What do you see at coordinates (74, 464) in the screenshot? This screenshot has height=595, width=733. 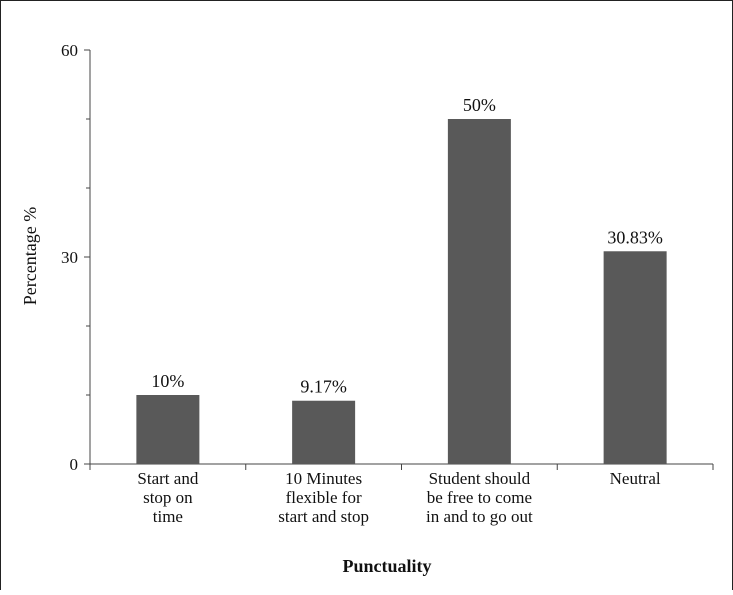 I see `y-tick-label: 0` at bounding box center [74, 464].